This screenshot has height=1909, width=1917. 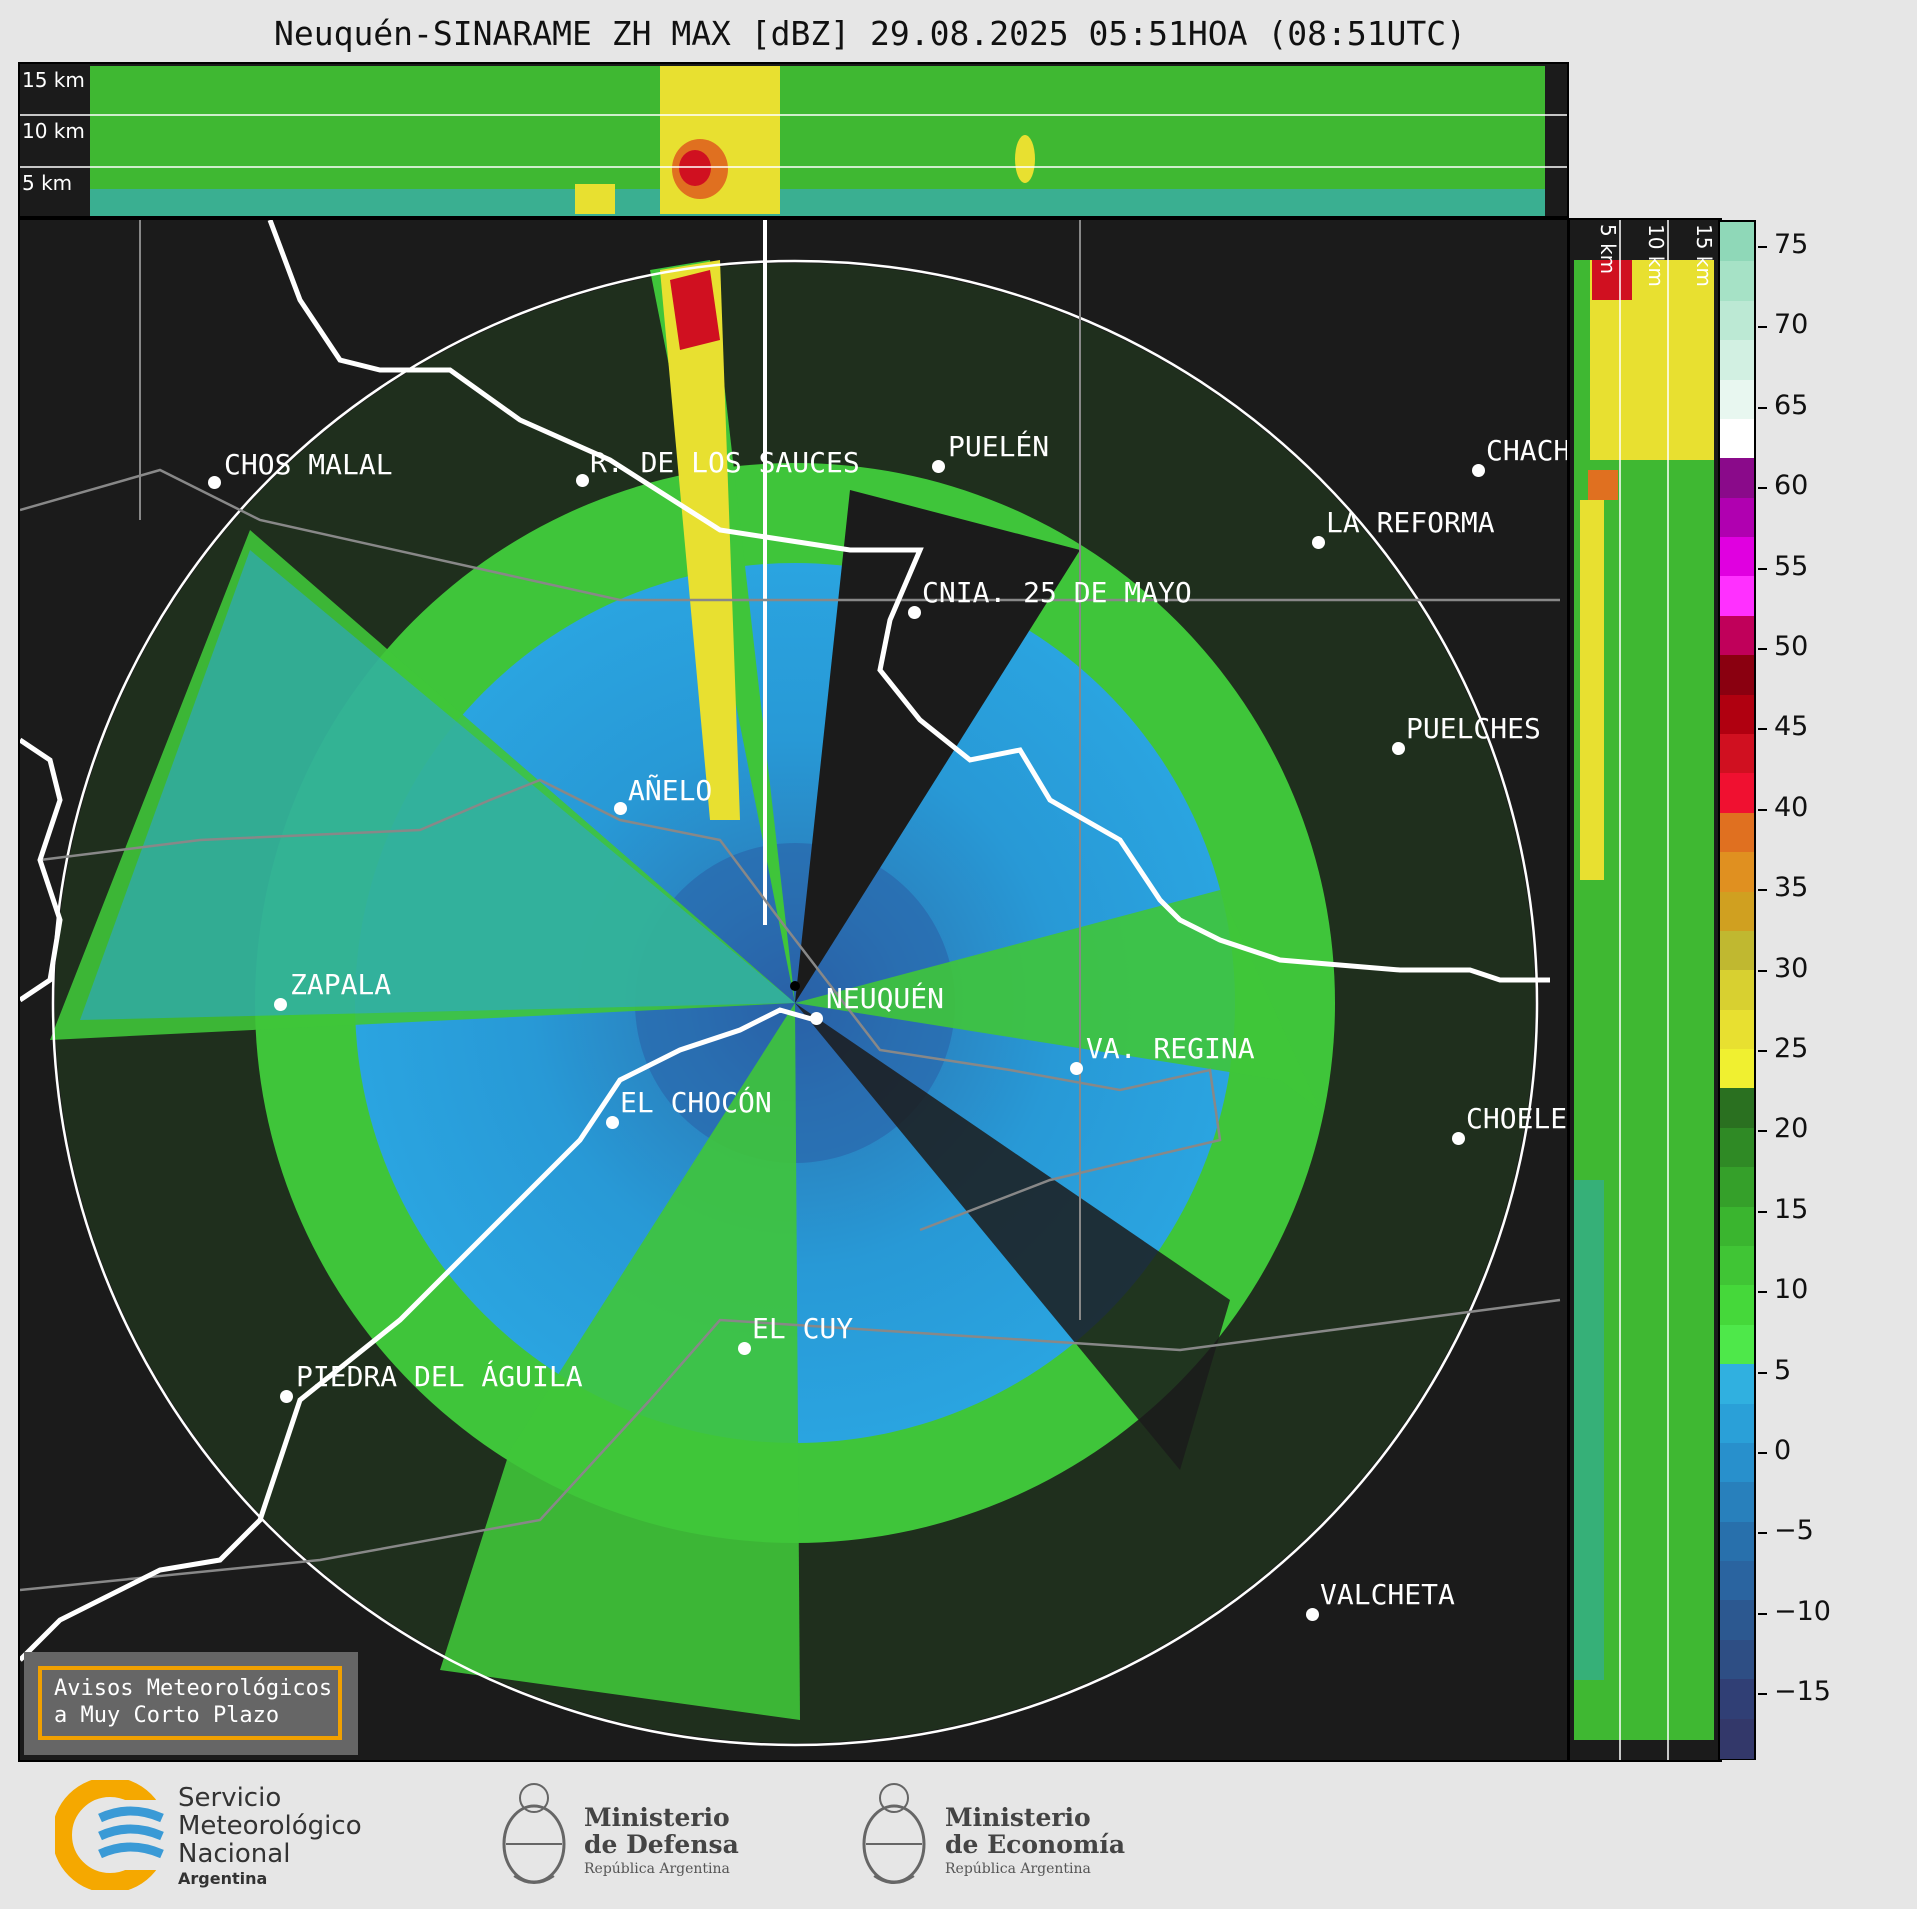 What do you see at coordinates (1018, 1817) in the screenshot?
I see `economia-logo-text: Ministerio` at bounding box center [1018, 1817].